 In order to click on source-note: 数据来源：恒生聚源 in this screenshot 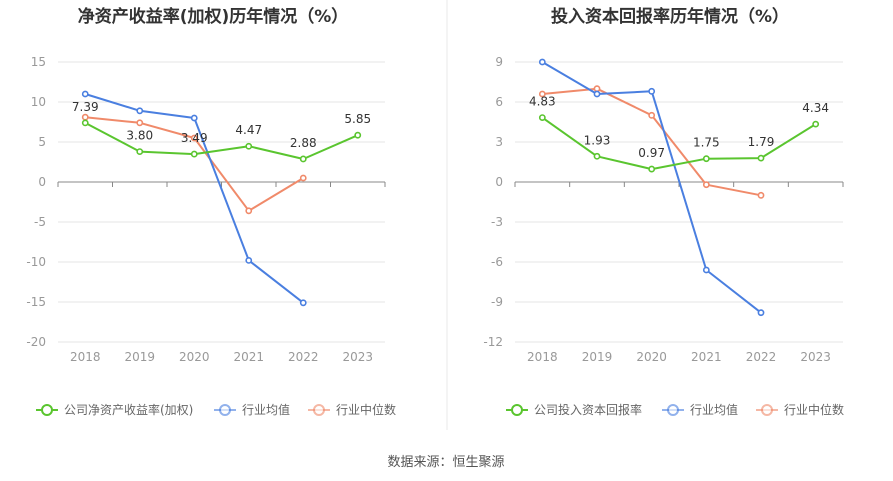, I will do `click(445, 462)`.